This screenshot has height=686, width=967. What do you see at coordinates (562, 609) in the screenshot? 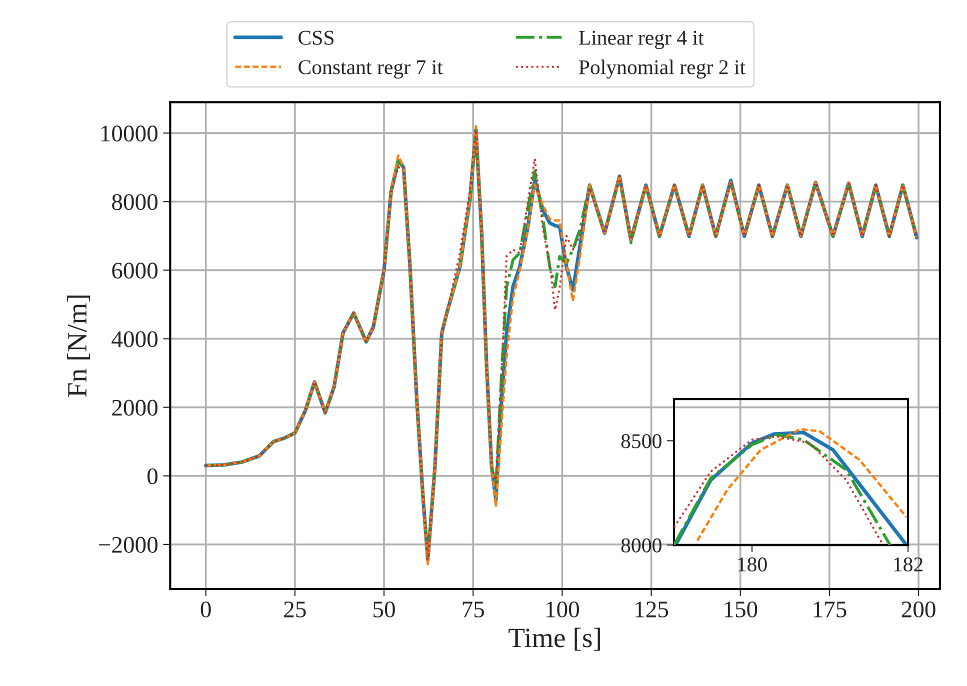
I see `x-tick-label: 100` at bounding box center [562, 609].